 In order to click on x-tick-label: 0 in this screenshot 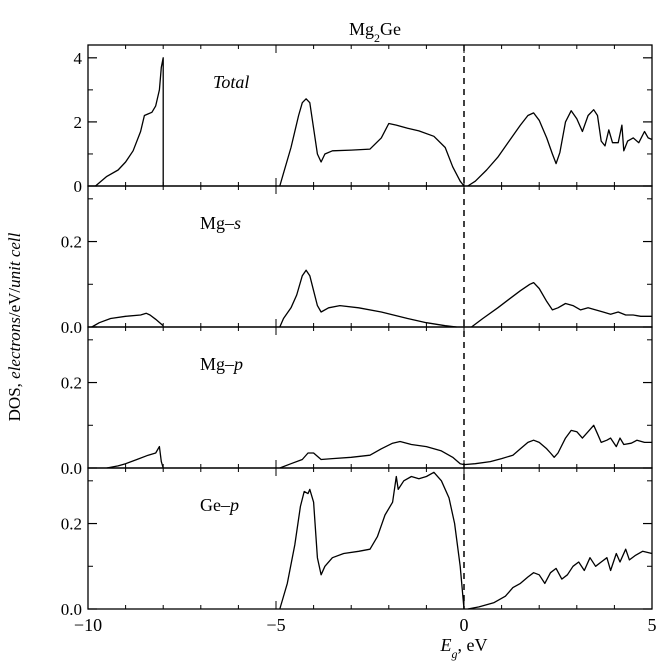, I will do `click(464, 625)`.